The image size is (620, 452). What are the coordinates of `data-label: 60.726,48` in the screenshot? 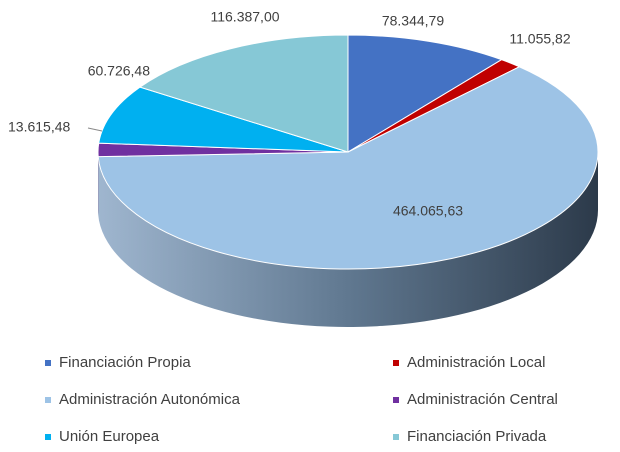 It's located at (119, 71).